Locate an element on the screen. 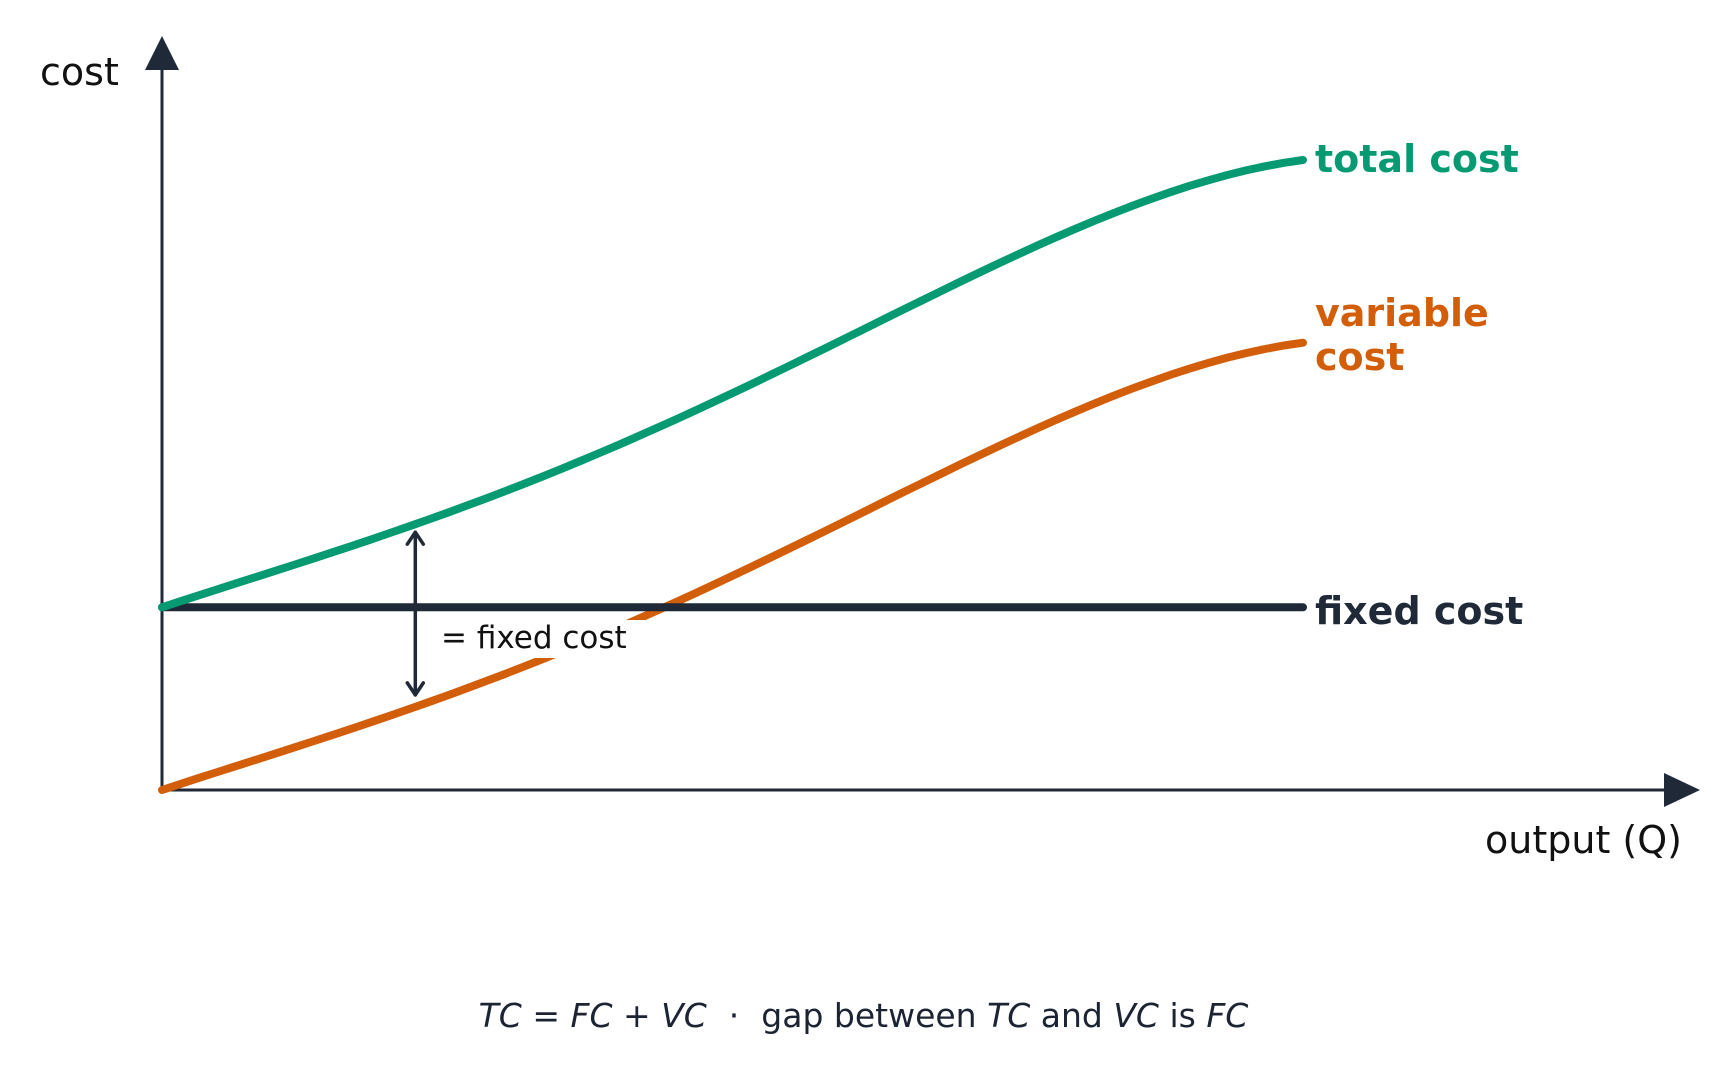 This screenshot has height=1082, width=1727. variable-cost-label-line2: cost is located at coordinates (1359, 357).